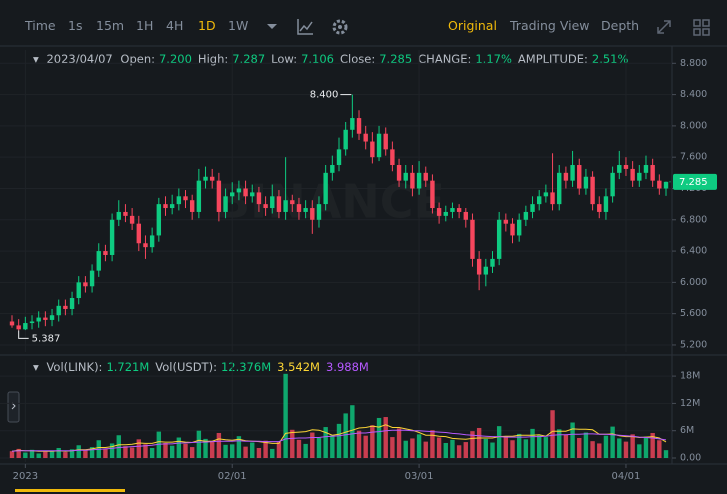  I want to click on legend-value: 3.542M, so click(298, 367).